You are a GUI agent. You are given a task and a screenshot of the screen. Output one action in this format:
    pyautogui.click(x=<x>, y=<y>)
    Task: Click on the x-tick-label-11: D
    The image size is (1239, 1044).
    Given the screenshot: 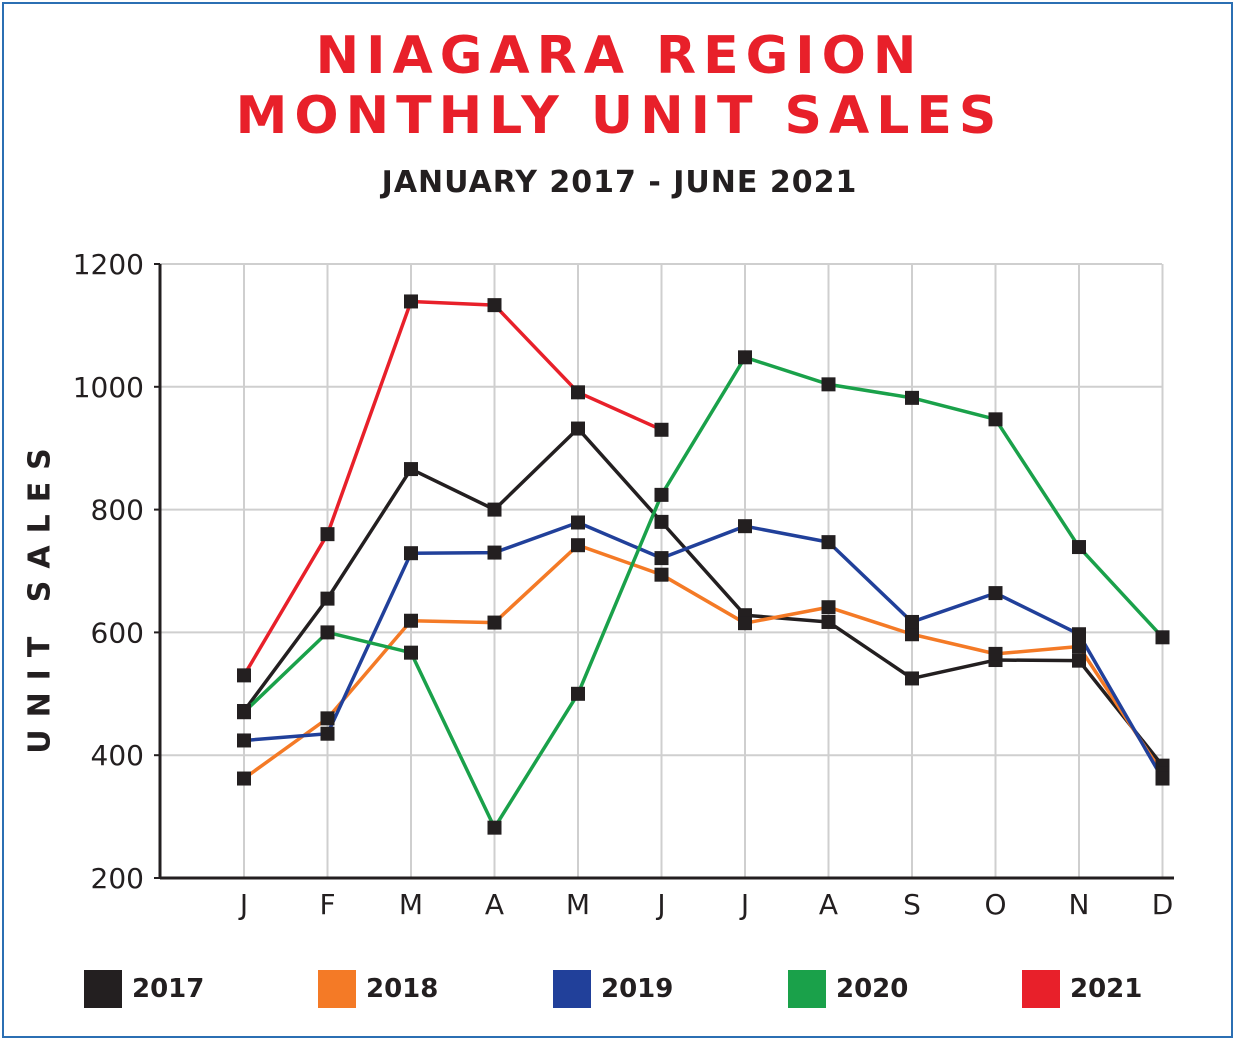 What is the action you would take?
    pyautogui.click(x=1163, y=904)
    